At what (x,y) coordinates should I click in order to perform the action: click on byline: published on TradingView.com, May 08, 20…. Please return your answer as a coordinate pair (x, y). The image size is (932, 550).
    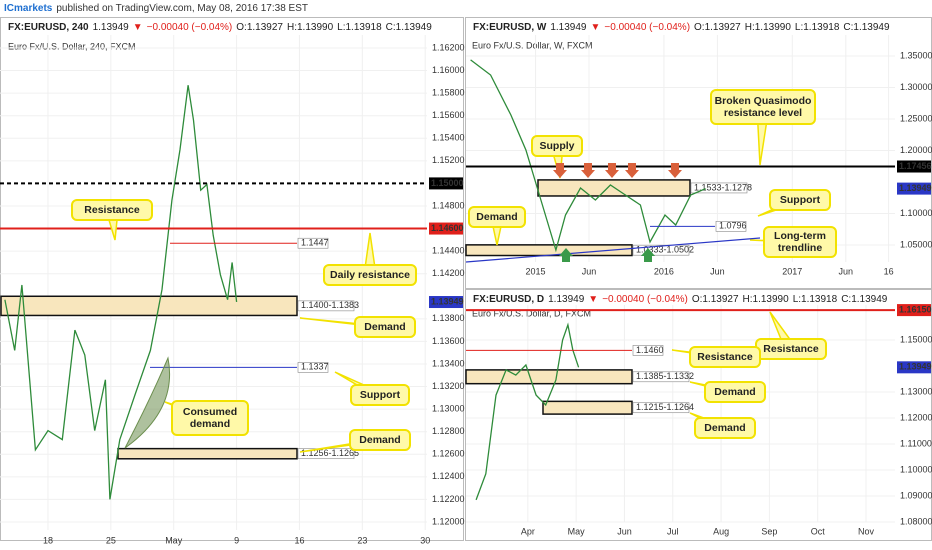
    Looking at the image, I should click on (182, 8).